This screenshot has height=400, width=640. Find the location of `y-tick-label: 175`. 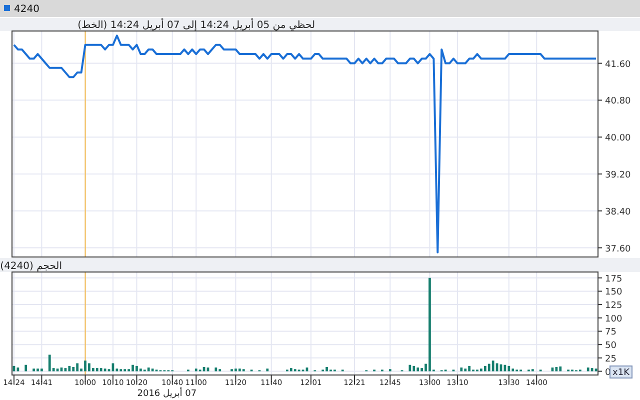

y-tick-label: 175 is located at coordinates (613, 279).